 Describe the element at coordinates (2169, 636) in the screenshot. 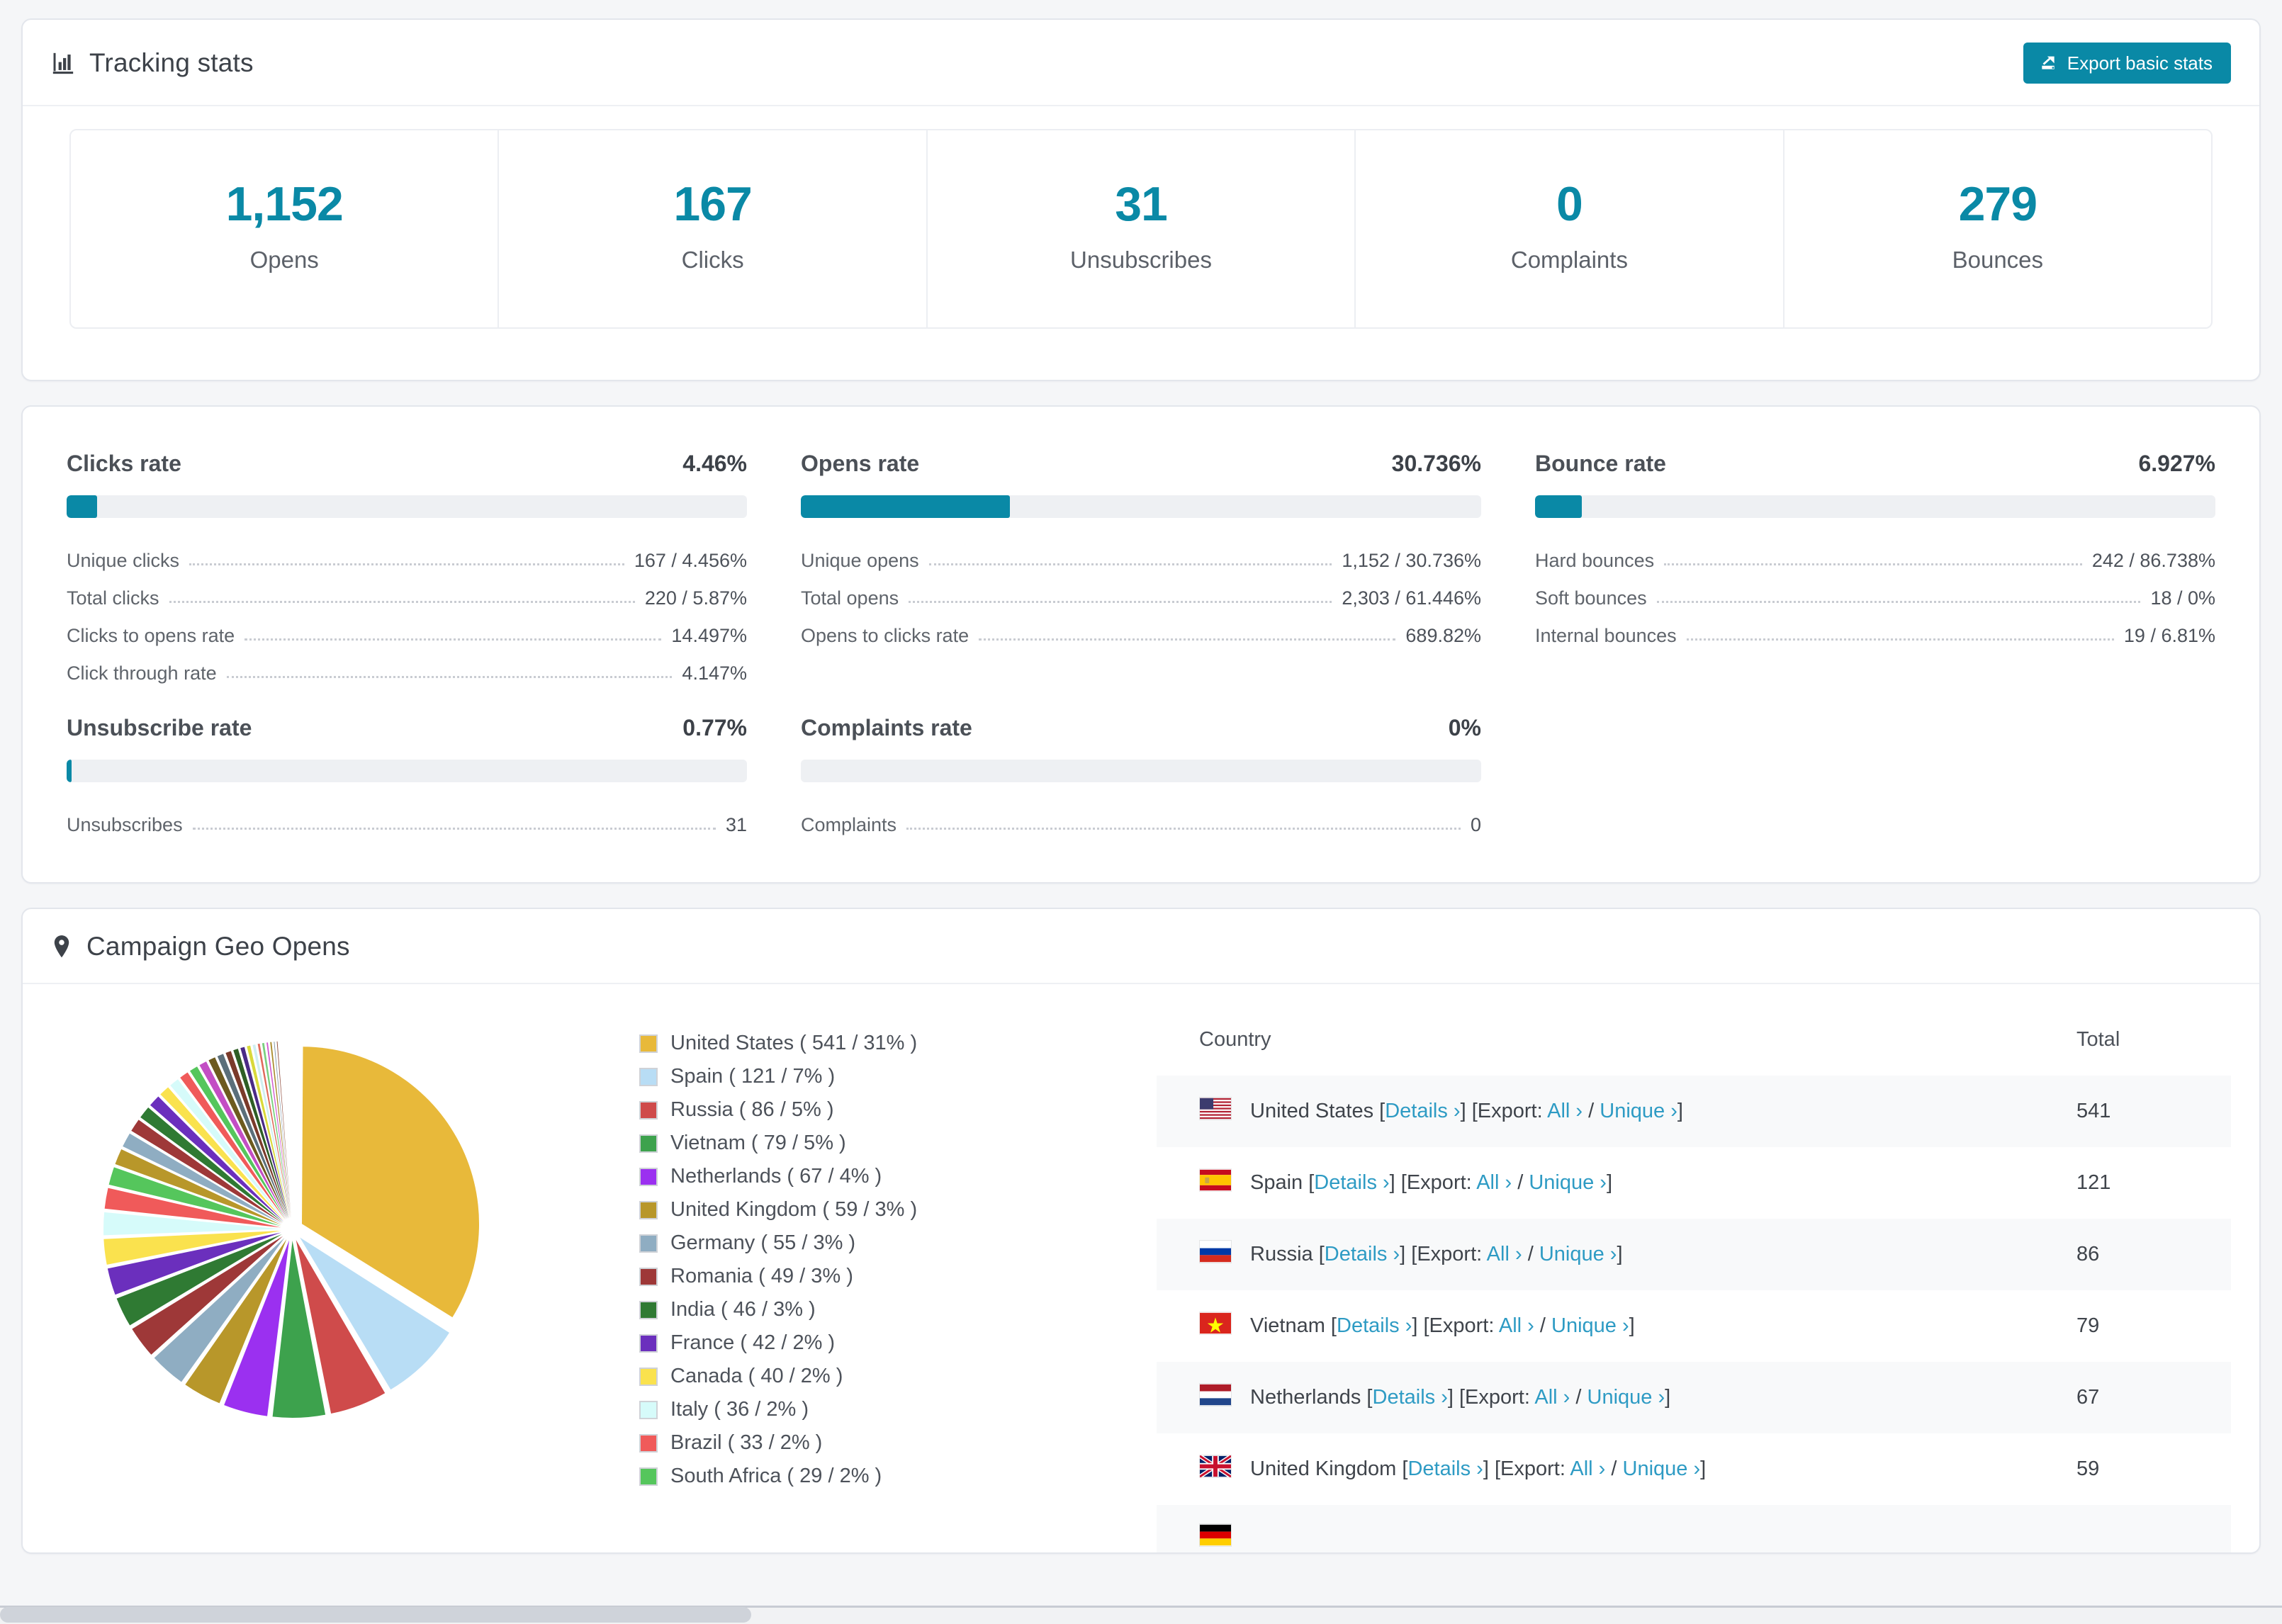

I see `rate-line-value: 19 / 6.81%` at that location.